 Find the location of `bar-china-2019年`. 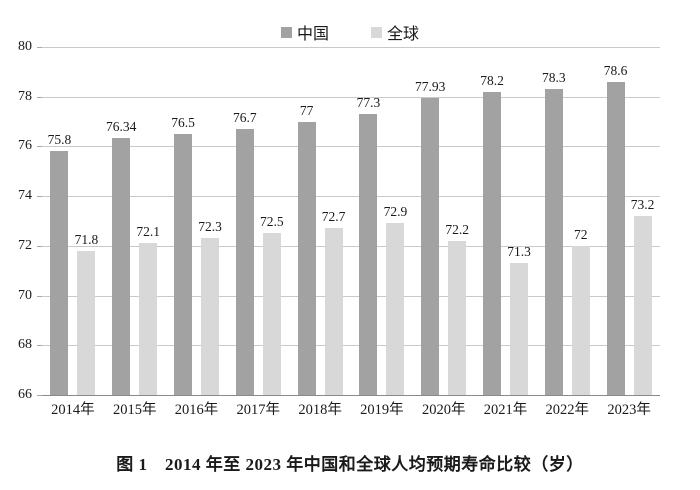

bar-china-2019年 is located at coordinates (368, 254).